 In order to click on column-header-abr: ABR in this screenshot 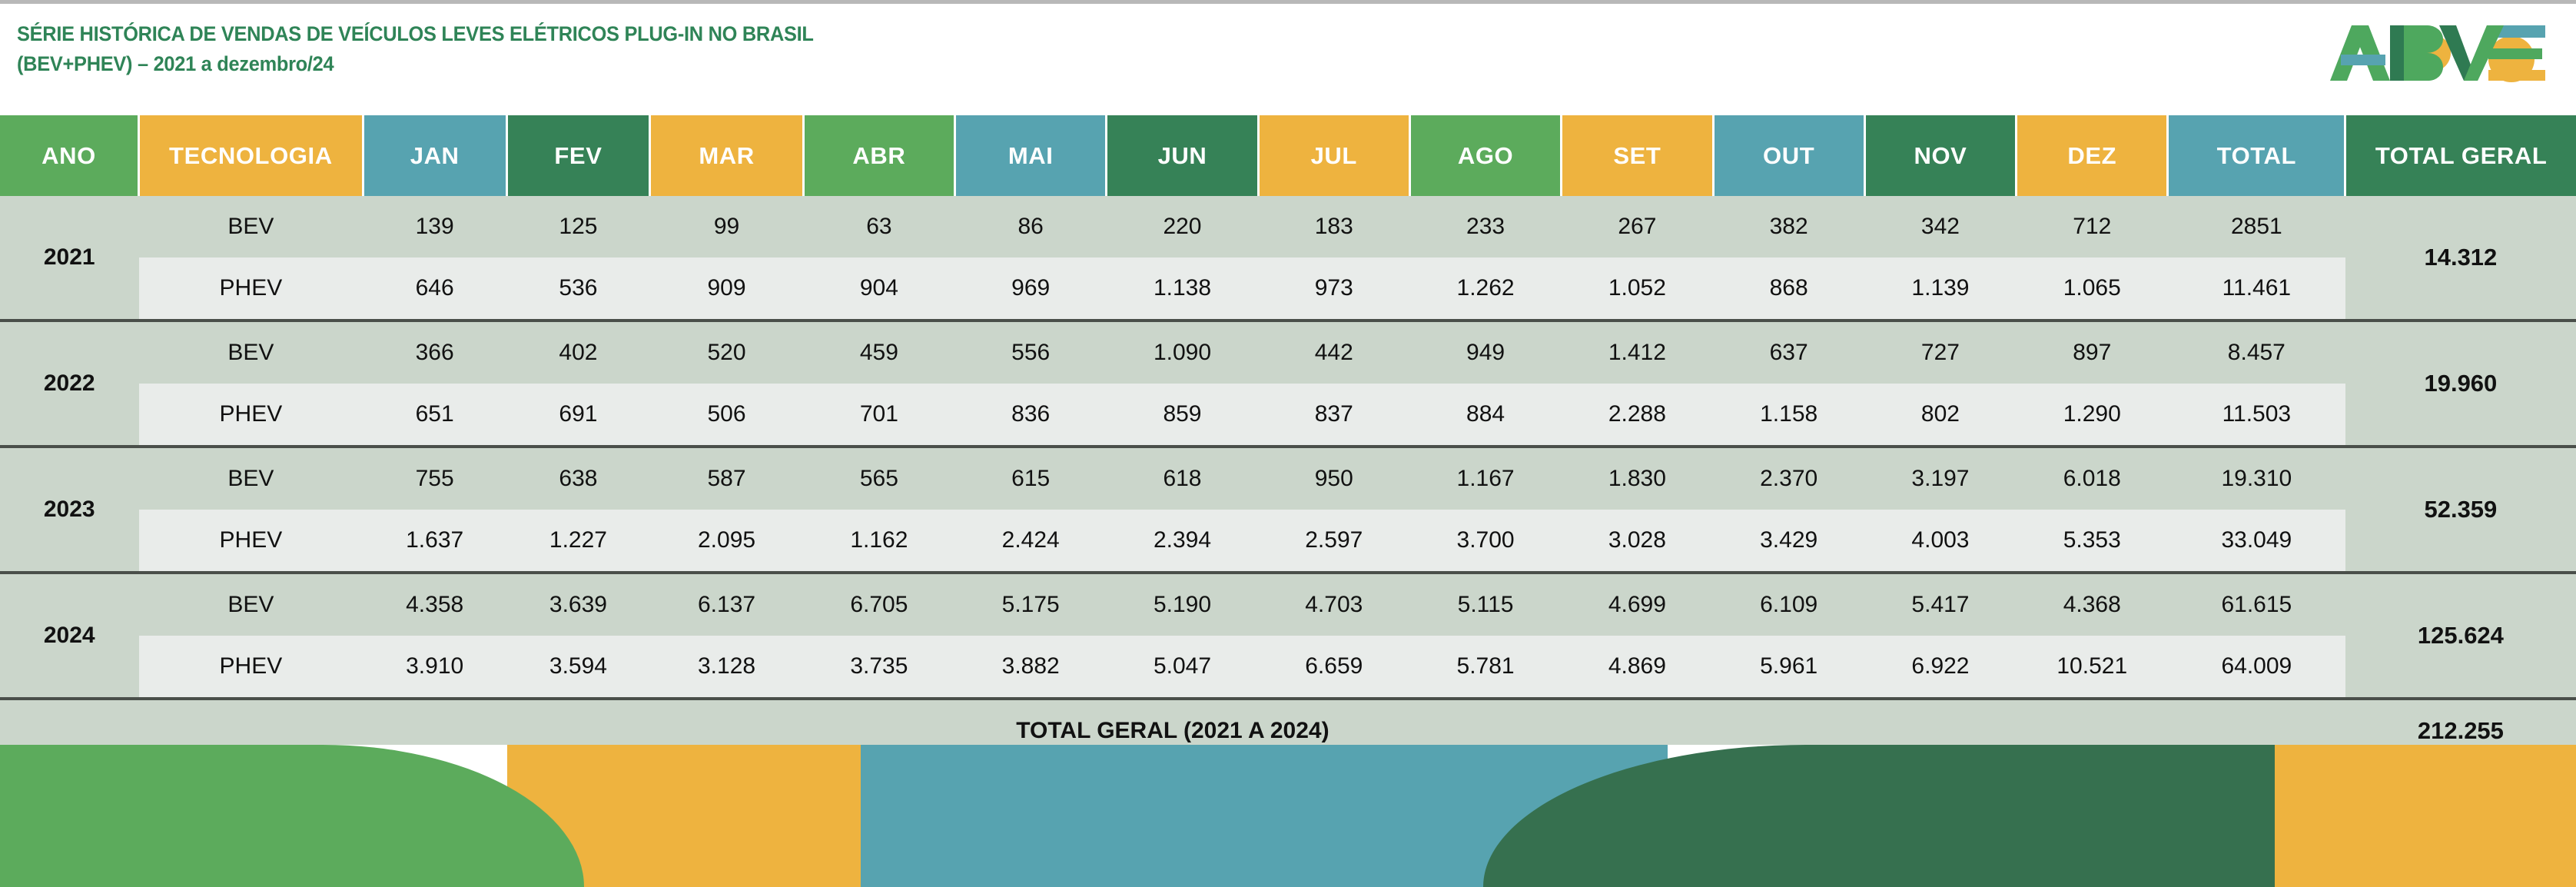, I will do `click(880, 155)`.